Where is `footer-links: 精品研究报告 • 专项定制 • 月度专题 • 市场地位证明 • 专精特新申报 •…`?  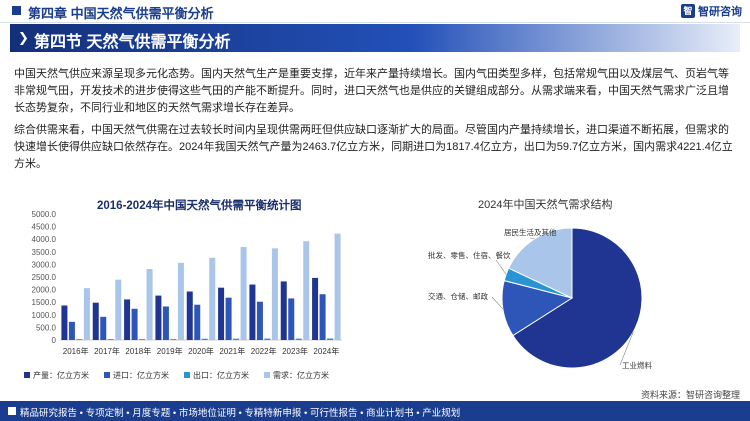
footer-links: 精品研究报告 • 专项定制 • 月度专题 • 市场地位证明 • 专精特新申报 •… is located at coordinates (240, 413).